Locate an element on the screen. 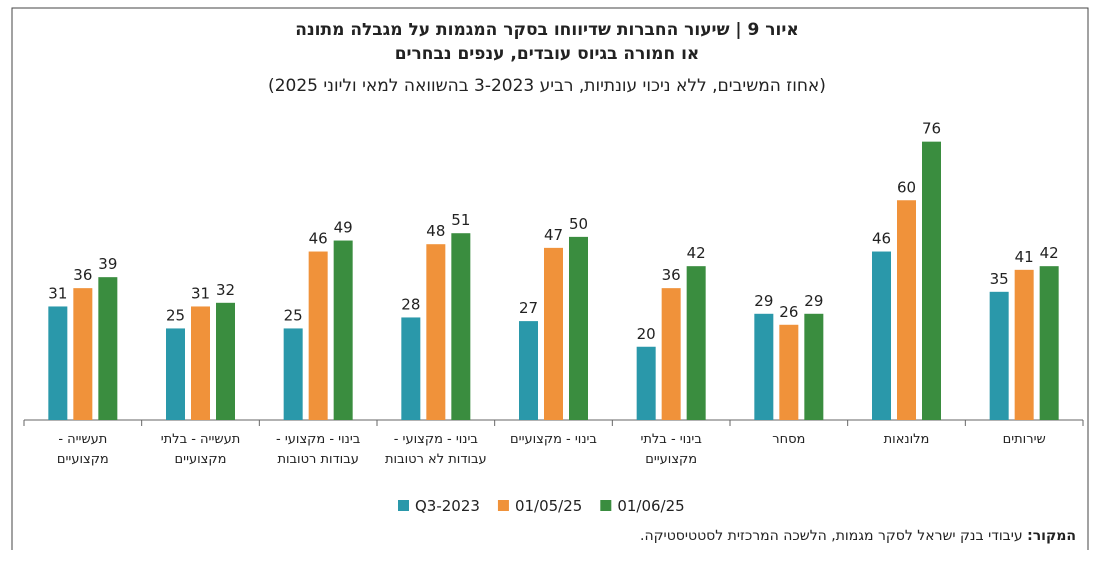  data-label: 32 is located at coordinates (225, 290).